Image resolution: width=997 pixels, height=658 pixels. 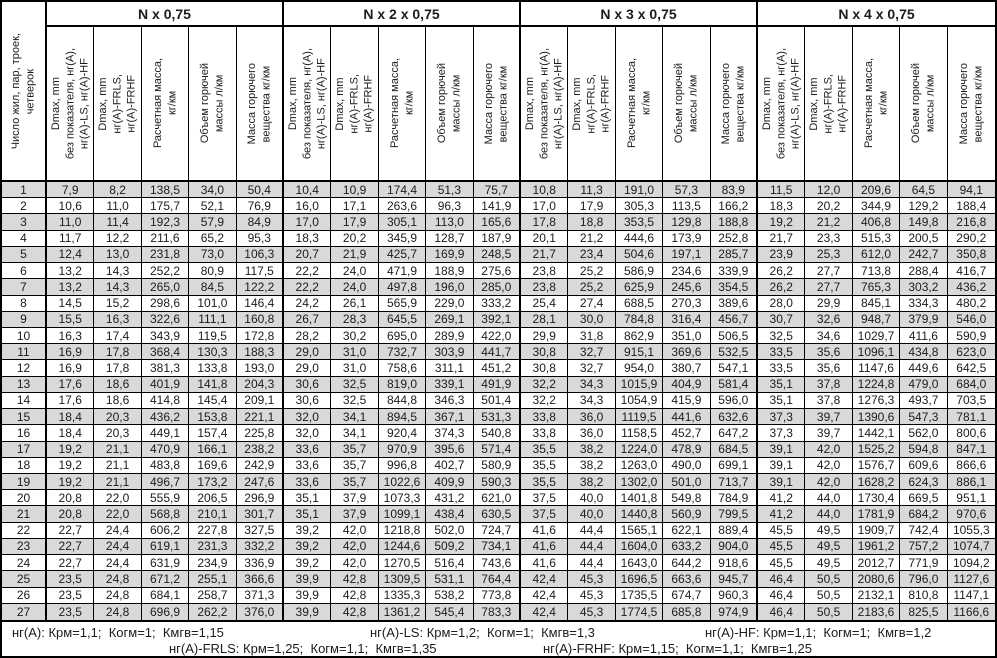 I want to click on table-cell: 173,9, so click(x=687, y=238).